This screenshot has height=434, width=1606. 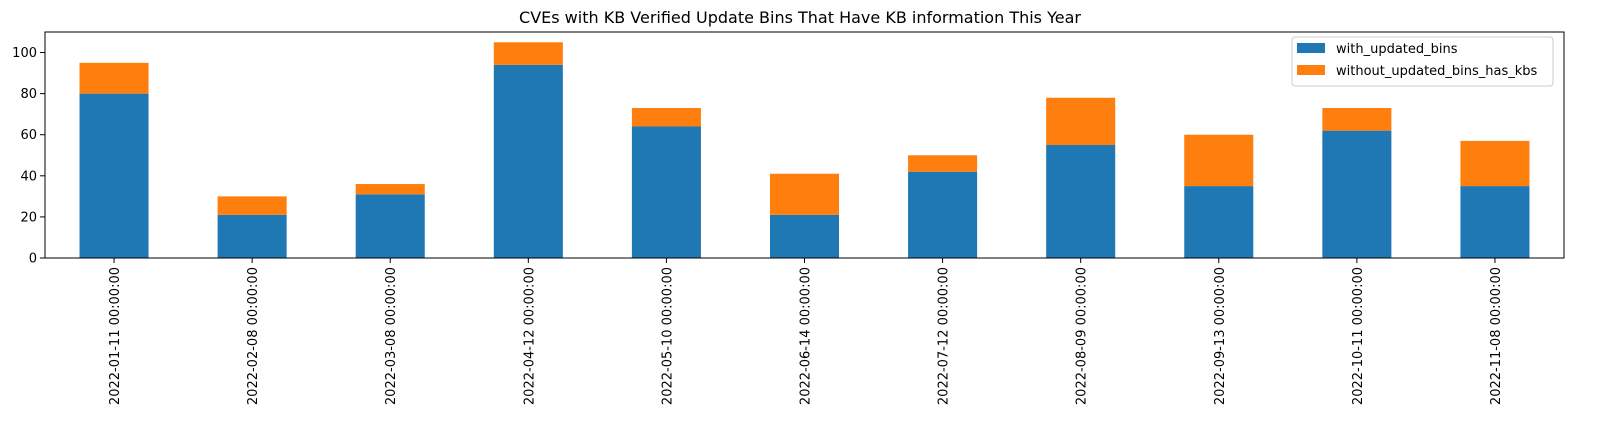 I want to click on y-tick-label: 100, so click(x=24, y=53).